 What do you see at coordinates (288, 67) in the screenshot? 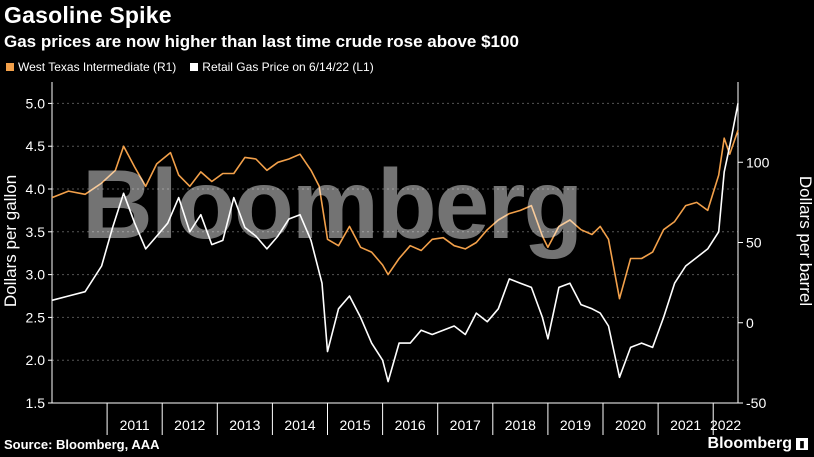
I see `legend-label-gas: Retail Gas Price on 6/14/22 (L1)` at bounding box center [288, 67].